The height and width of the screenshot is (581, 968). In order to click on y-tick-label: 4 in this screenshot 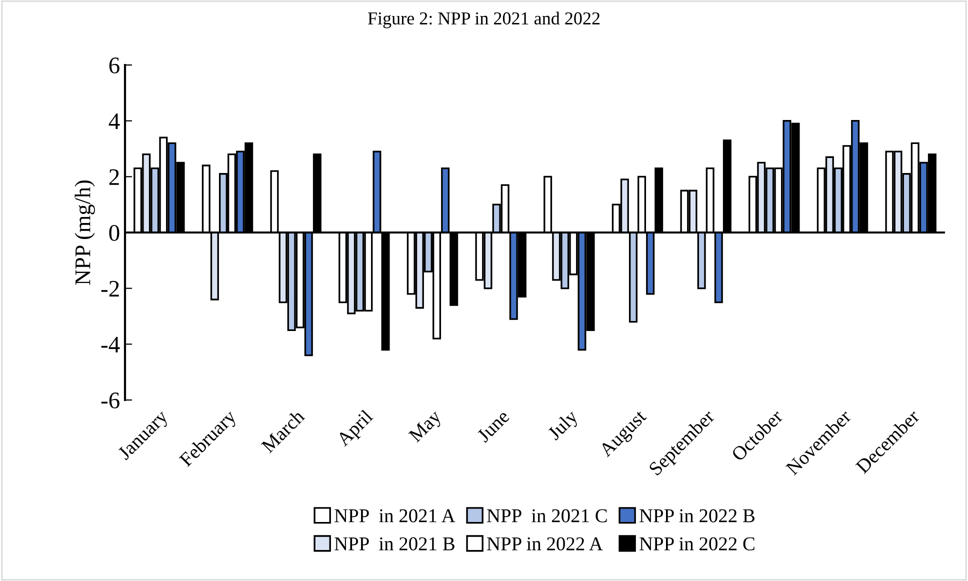, I will do `click(114, 121)`.